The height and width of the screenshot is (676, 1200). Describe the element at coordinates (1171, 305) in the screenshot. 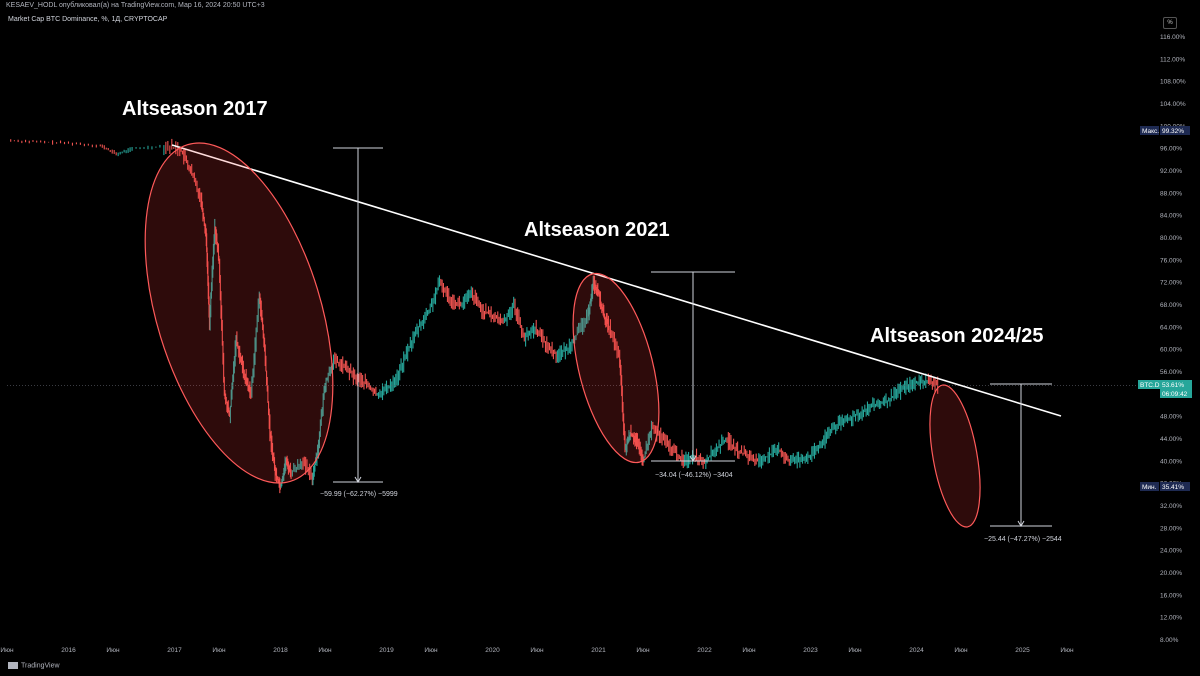

I see `y-tick-label: 68.00%` at that location.